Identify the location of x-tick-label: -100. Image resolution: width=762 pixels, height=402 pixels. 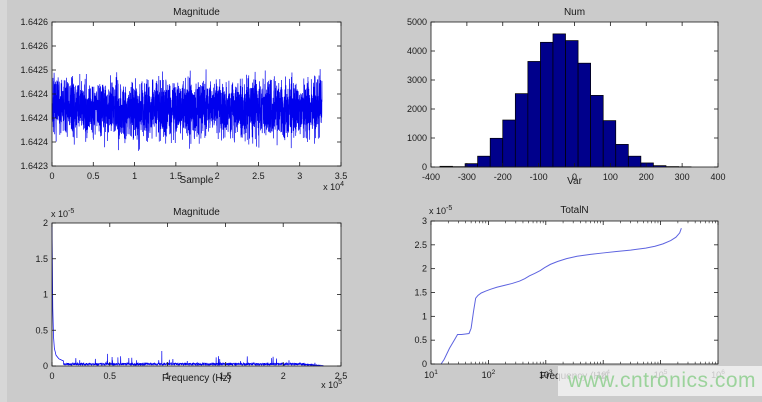
(539, 177).